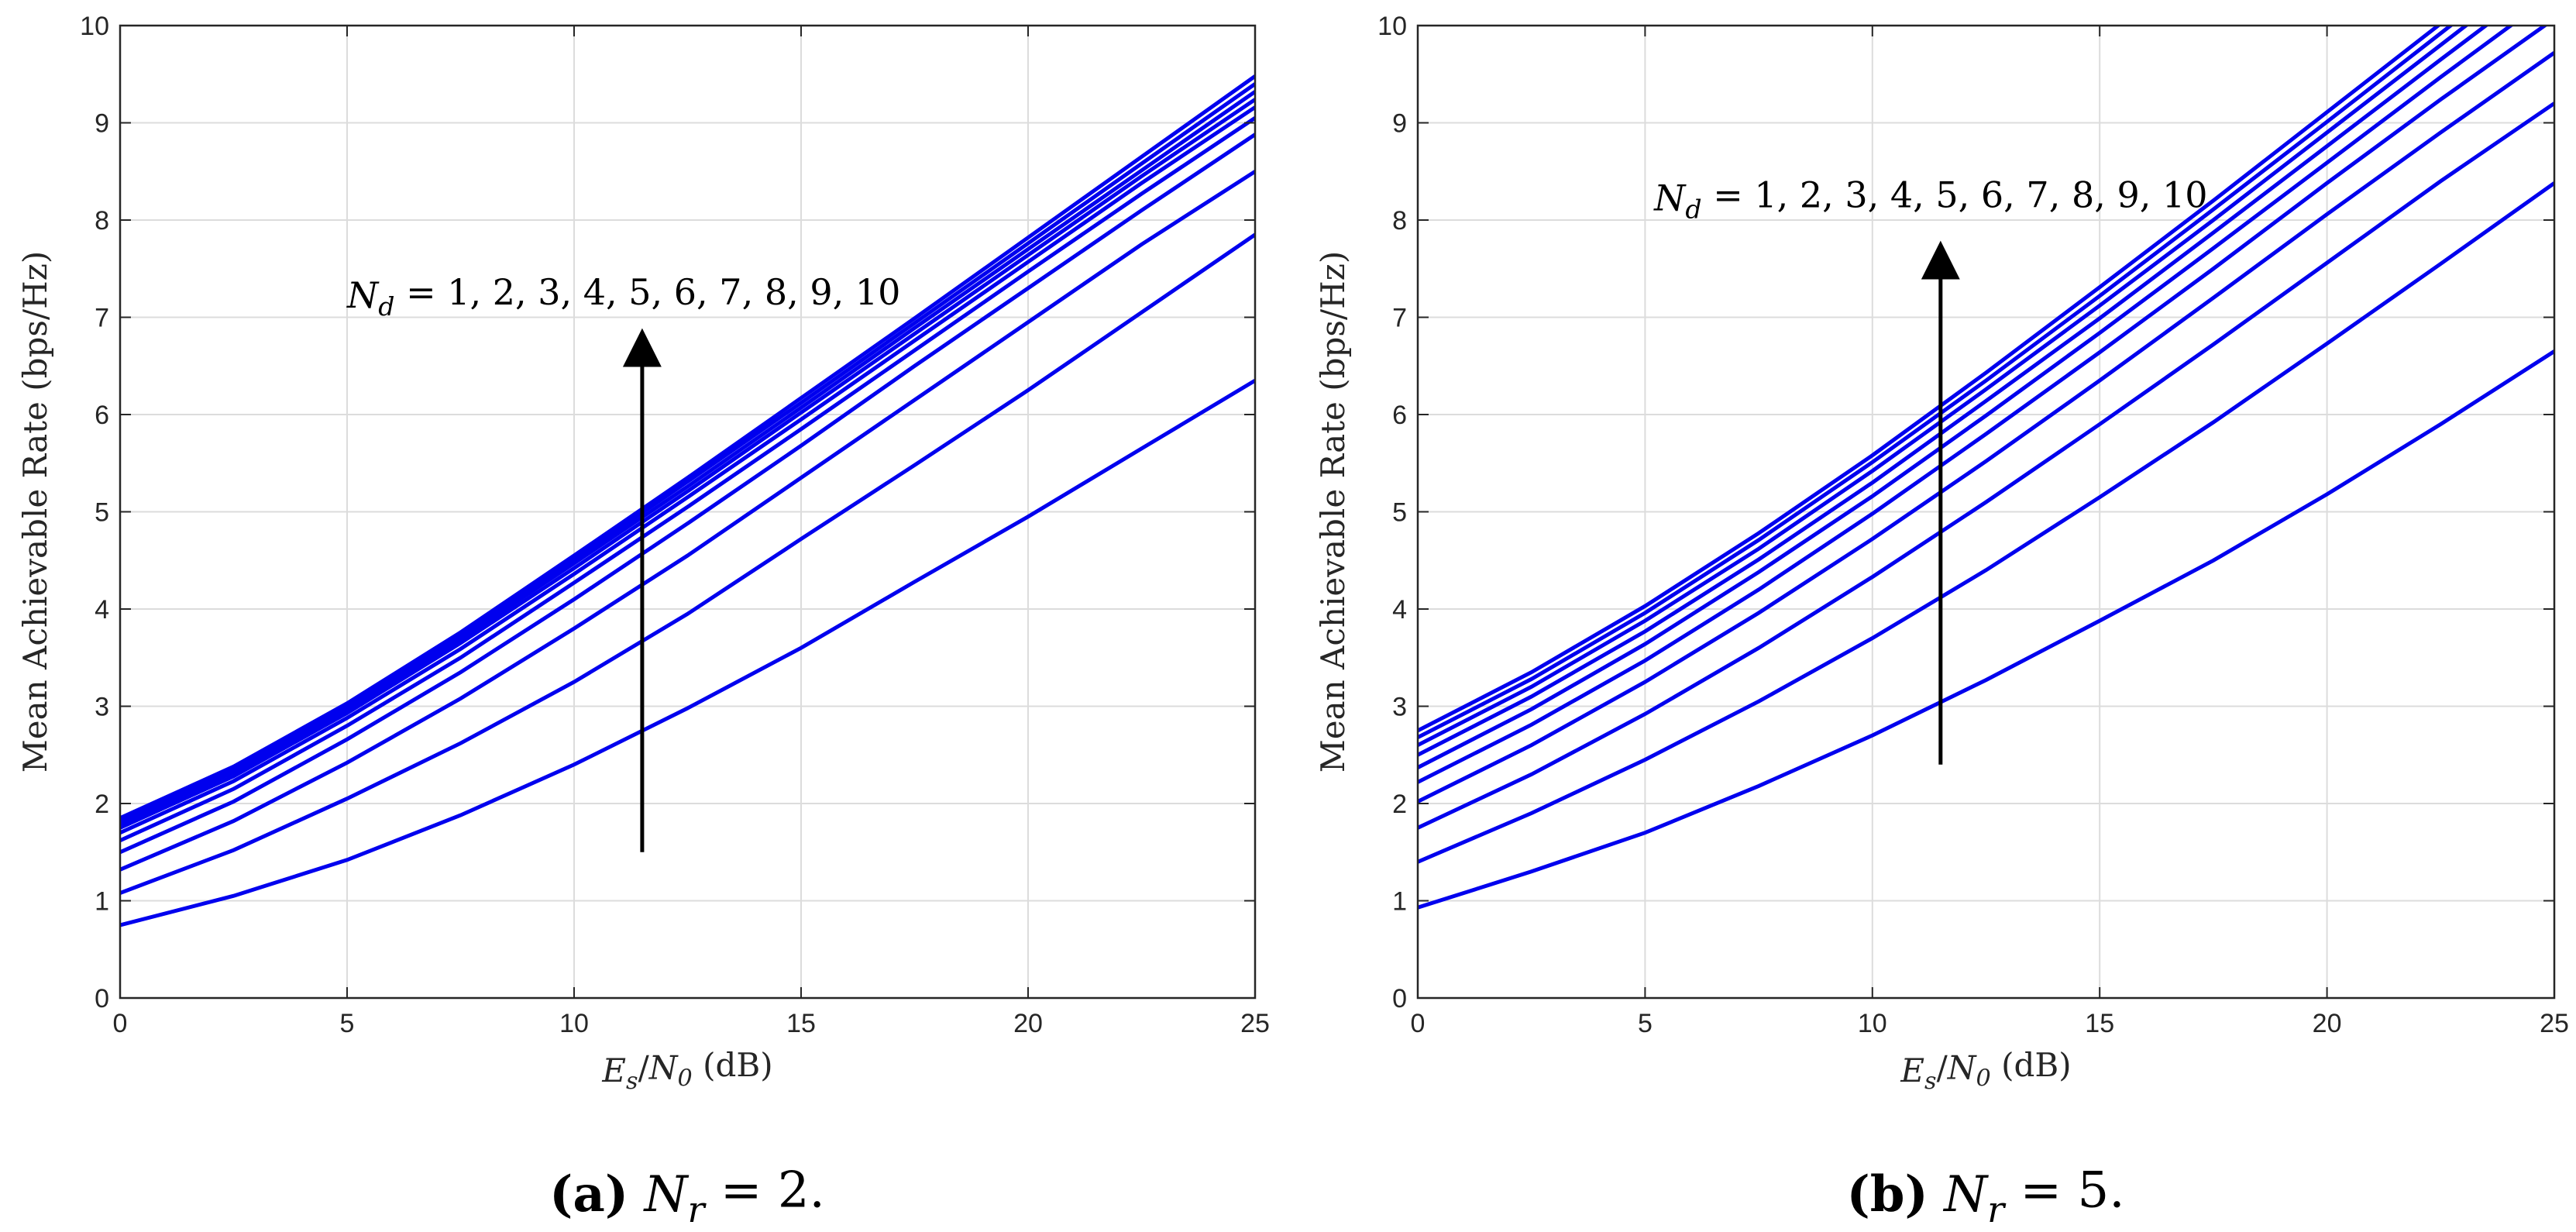 This screenshot has width=2576, height=1232. What do you see at coordinates (687, 1196) in the screenshot?
I see `panel-caption: (a) Nr = 2.` at bounding box center [687, 1196].